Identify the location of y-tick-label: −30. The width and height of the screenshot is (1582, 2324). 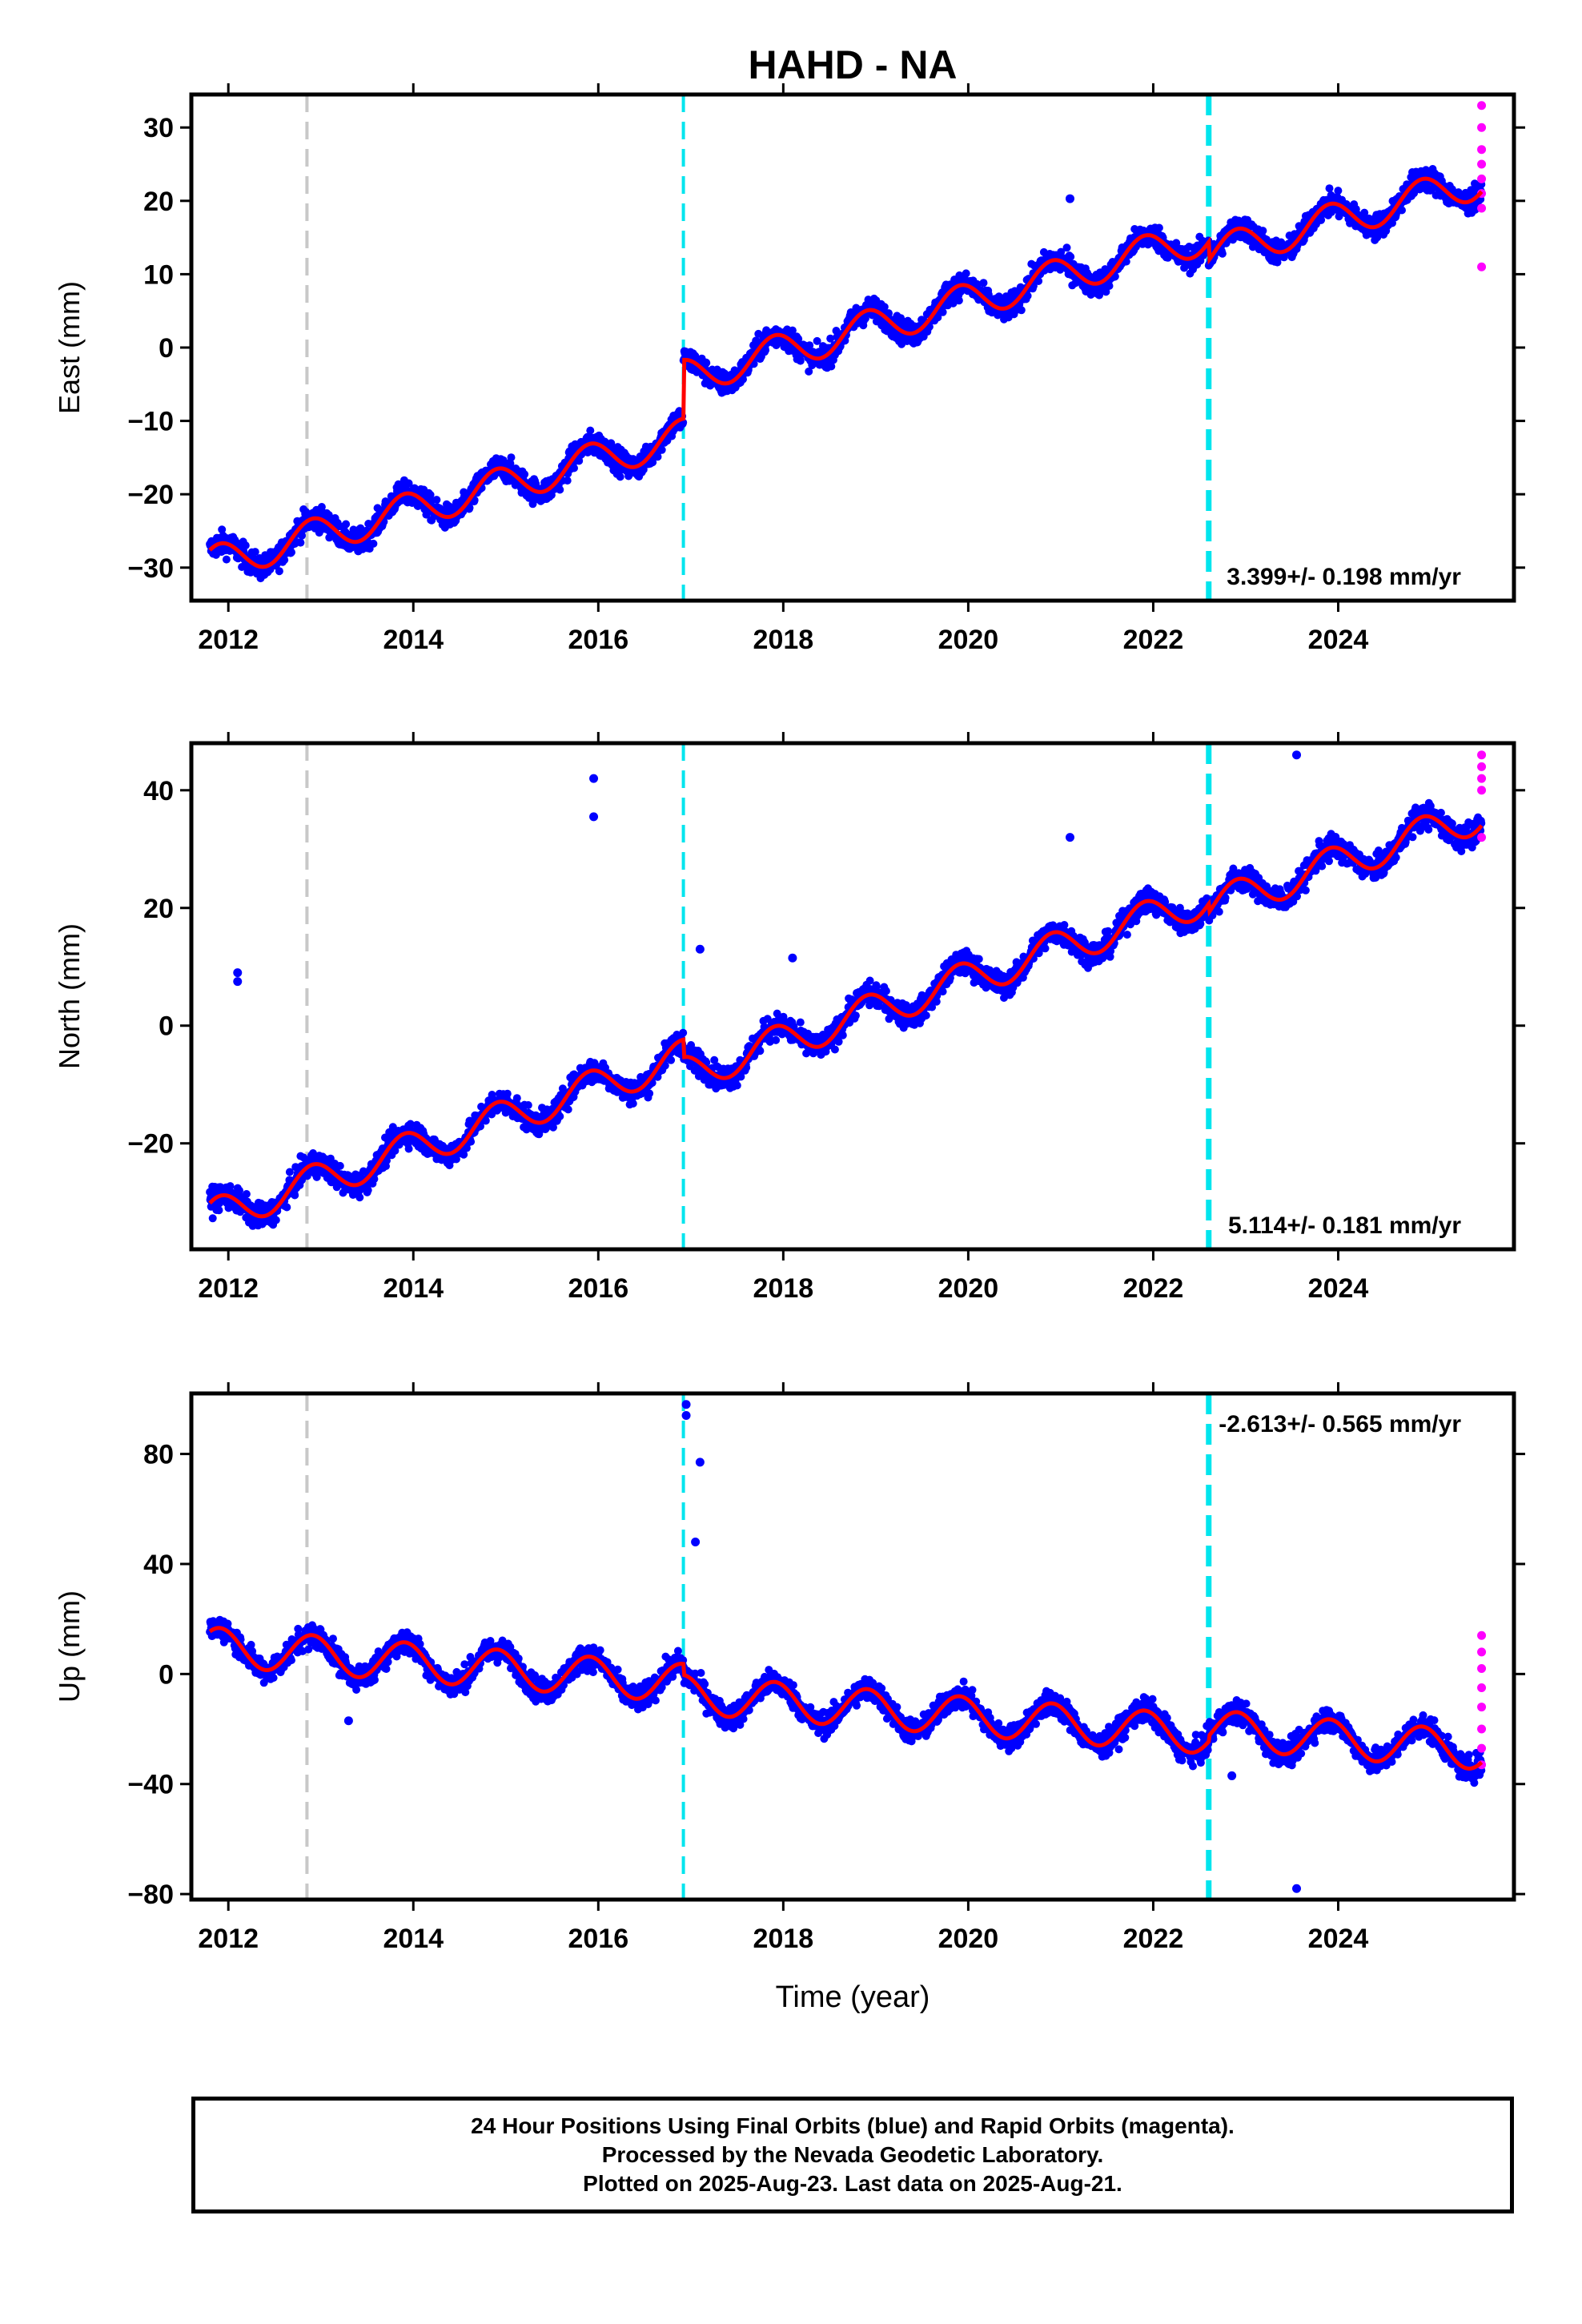
(151, 568).